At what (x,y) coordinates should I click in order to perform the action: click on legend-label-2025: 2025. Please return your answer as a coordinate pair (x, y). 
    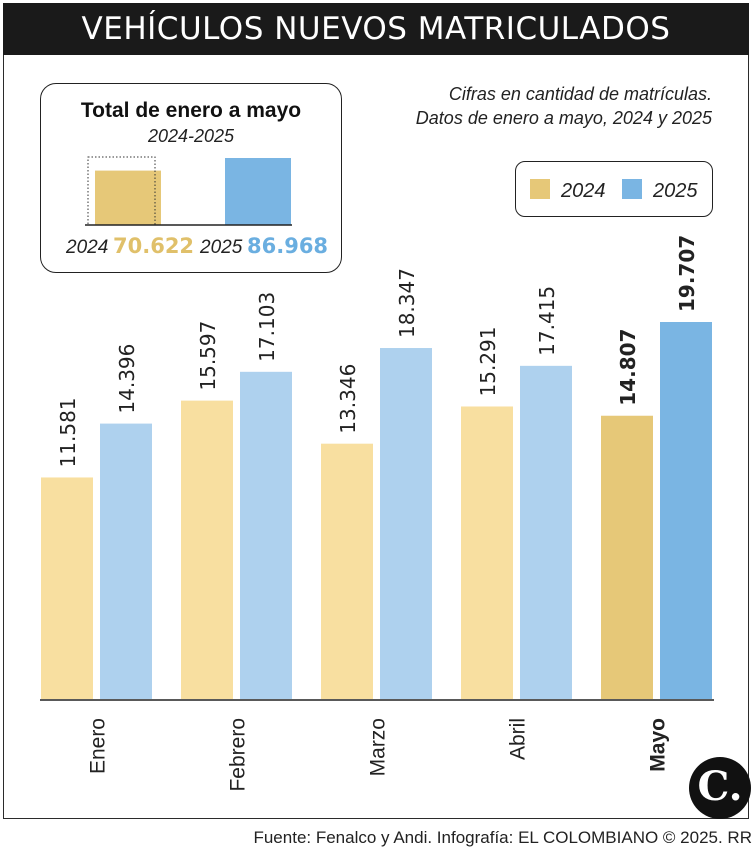
    Looking at the image, I should click on (675, 191).